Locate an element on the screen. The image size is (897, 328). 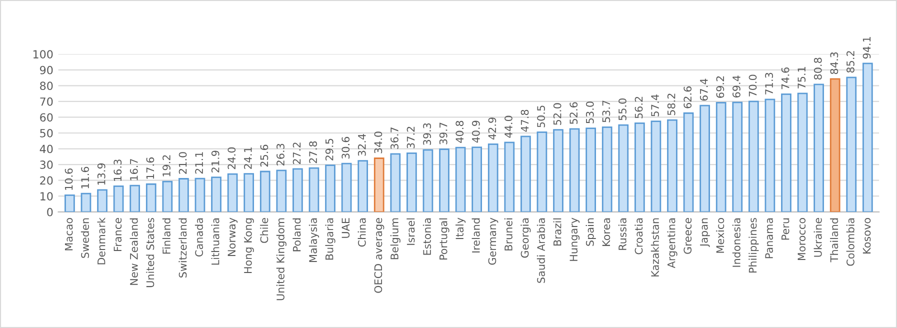
data-label: 80.8 is located at coordinates (818, 69).